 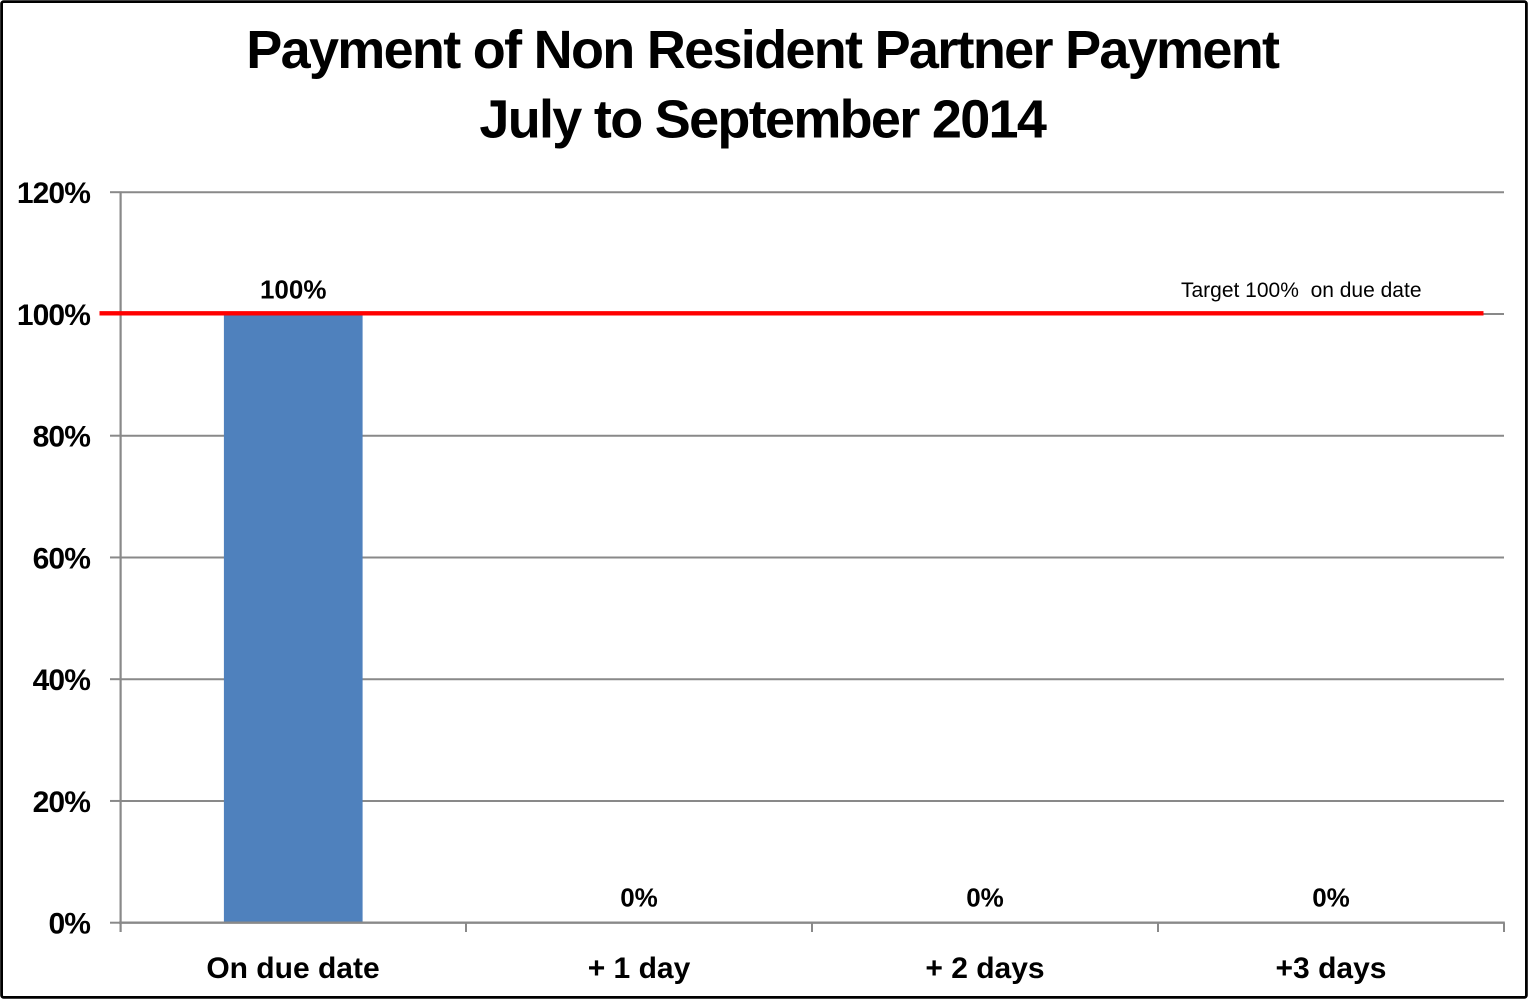 What do you see at coordinates (62, 680) in the screenshot?
I see `svg-text: 40%` at bounding box center [62, 680].